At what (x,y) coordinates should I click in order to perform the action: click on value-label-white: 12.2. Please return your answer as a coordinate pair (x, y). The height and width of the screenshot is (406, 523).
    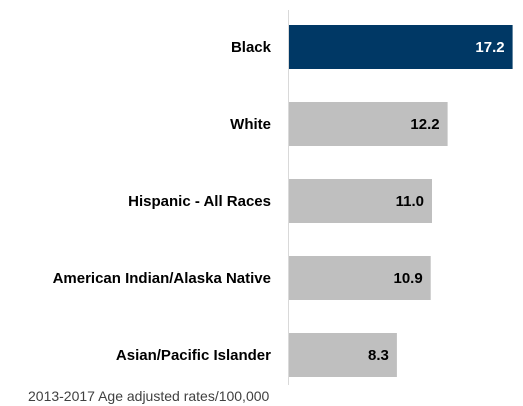
    Looking at the image, I should click on (424, 124).